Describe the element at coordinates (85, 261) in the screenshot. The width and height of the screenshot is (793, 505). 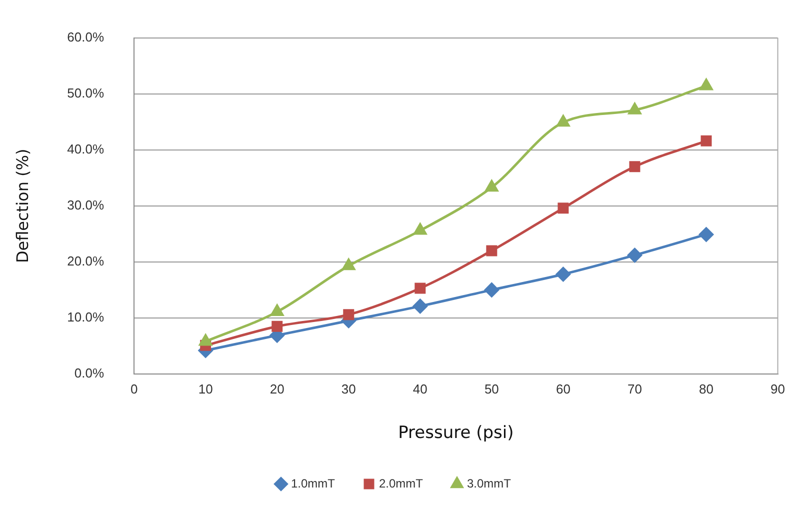
I see `y-tick-label: 20.0%` at that location.